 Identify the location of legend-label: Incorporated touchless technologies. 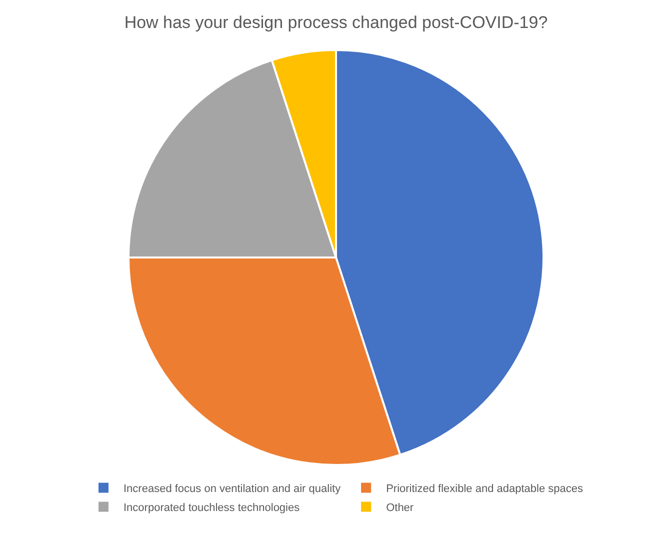
(212, 508).